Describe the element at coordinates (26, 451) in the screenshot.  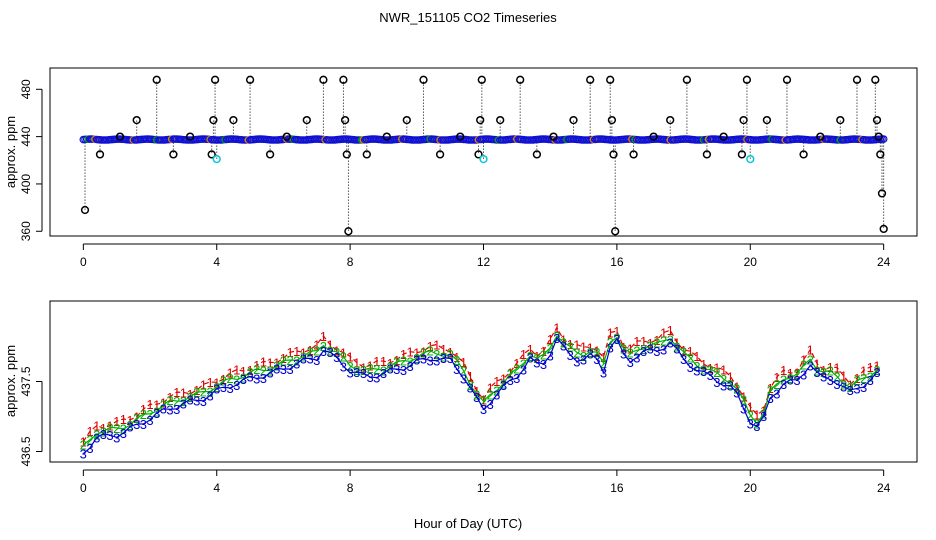
I see `bottom-y-tick-label: 436.5` at that location.